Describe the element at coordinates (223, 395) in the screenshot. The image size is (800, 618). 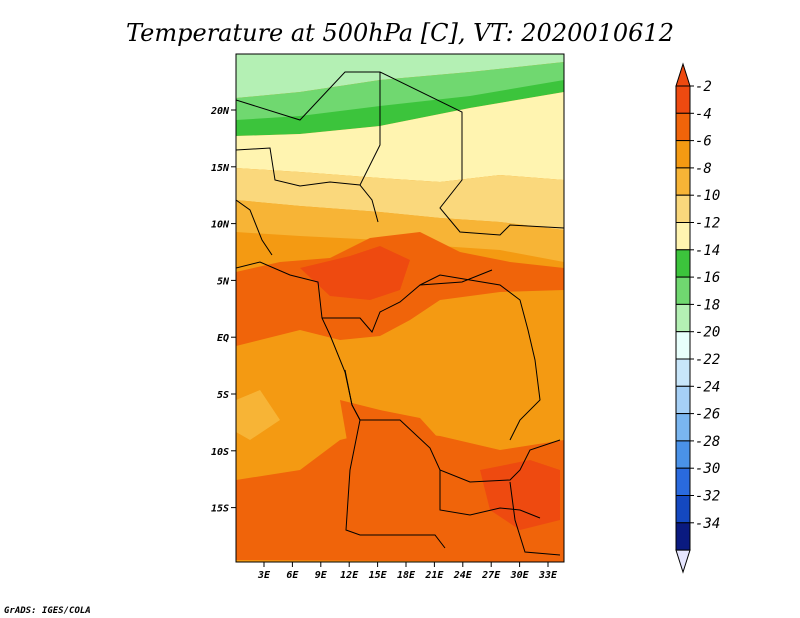
I see `lat-tick-label: 5S` at that location.